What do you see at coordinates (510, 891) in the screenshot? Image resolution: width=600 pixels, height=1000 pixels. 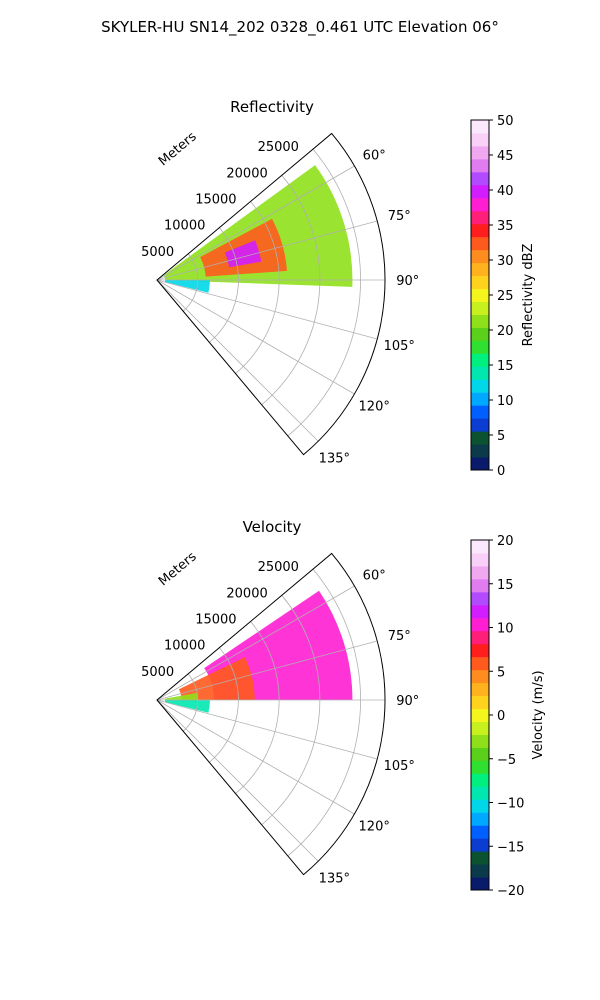 I see `colorbar-tick-label-0: −20` at bounding box center [510, 891].